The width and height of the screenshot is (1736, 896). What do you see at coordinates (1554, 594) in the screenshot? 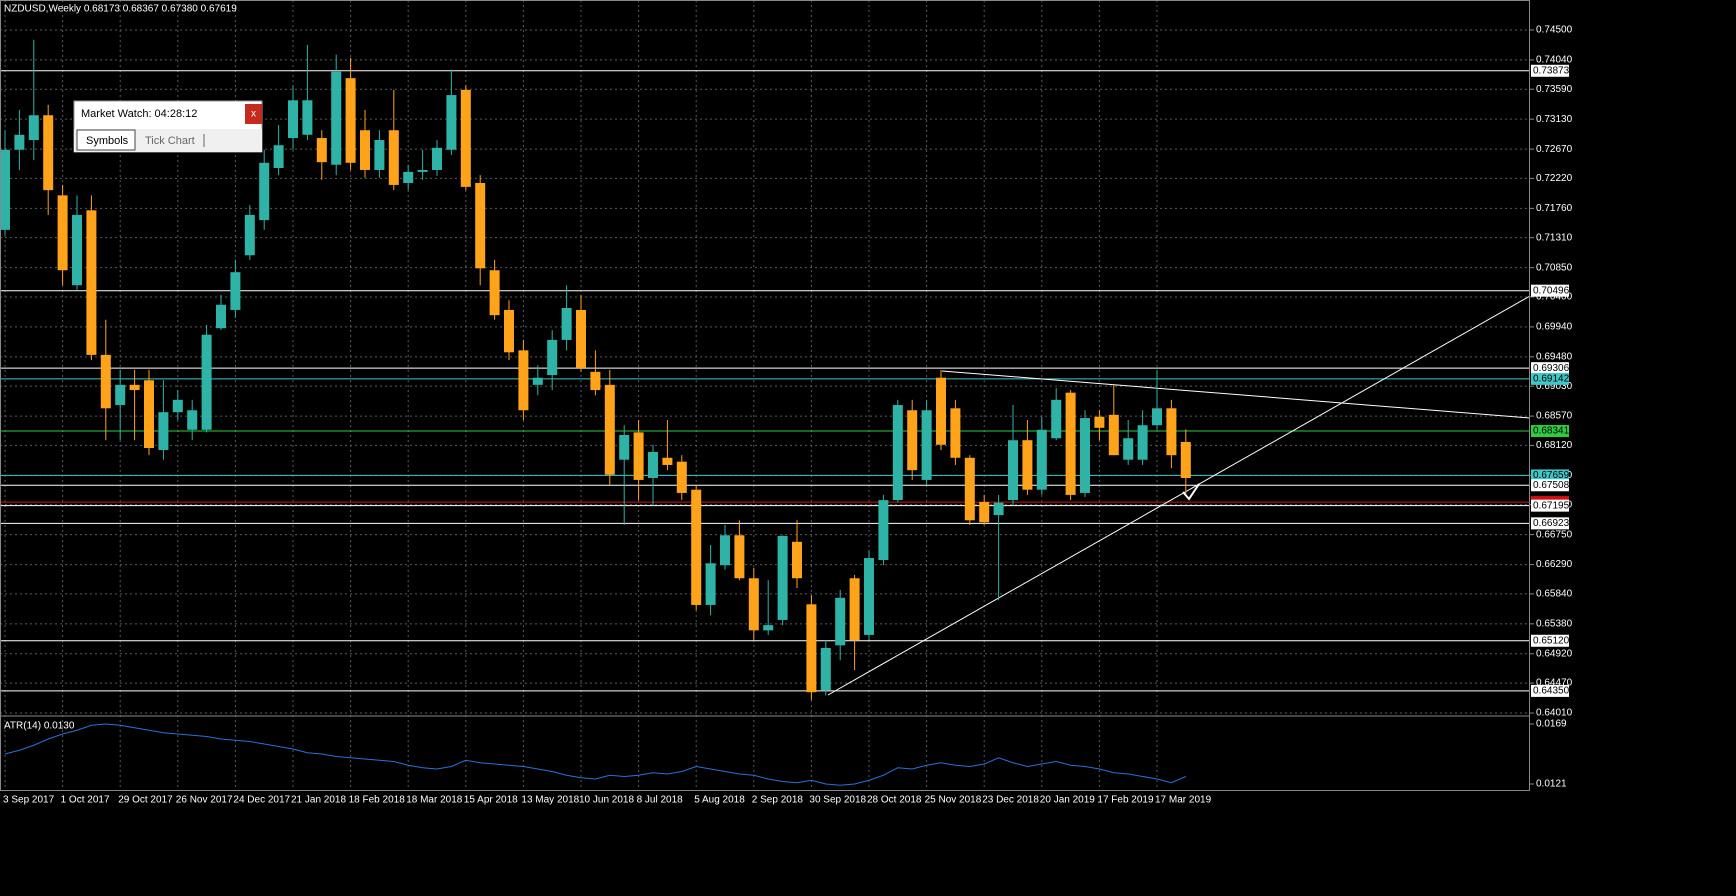
I see `y-tick-label: 0.65840` at bounding box center [1554, 594].